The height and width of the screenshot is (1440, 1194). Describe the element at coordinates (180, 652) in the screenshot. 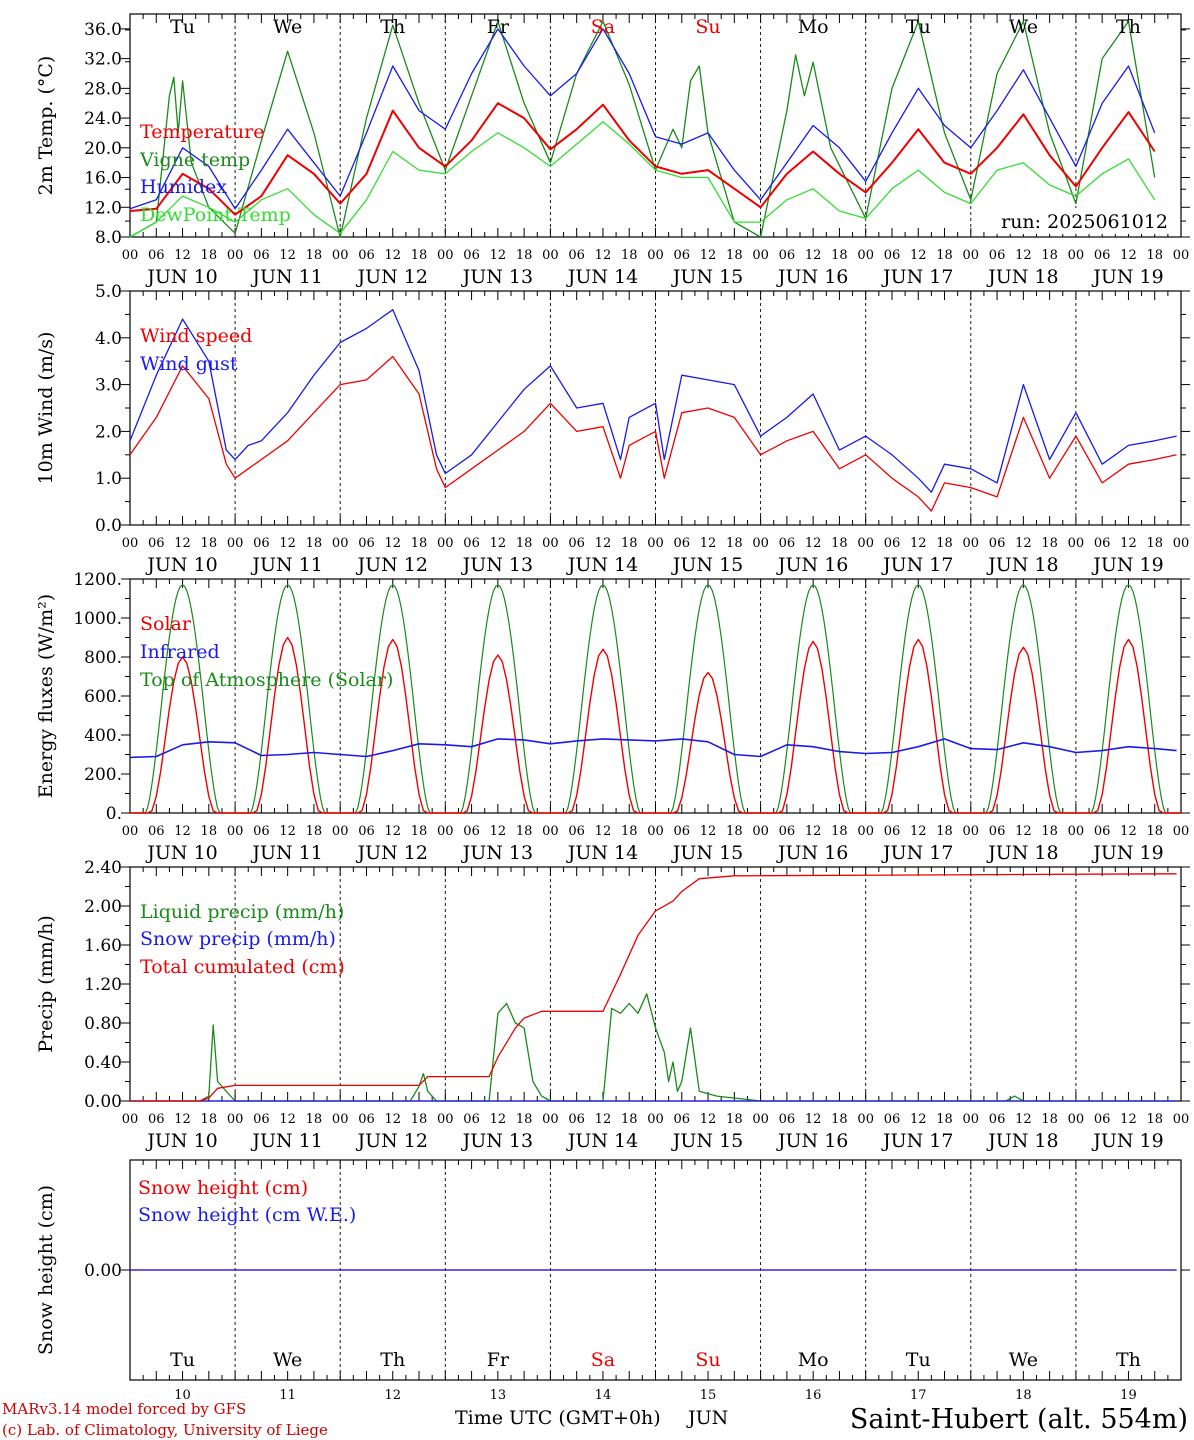

I see `legend-entry: Infrared` at that location.